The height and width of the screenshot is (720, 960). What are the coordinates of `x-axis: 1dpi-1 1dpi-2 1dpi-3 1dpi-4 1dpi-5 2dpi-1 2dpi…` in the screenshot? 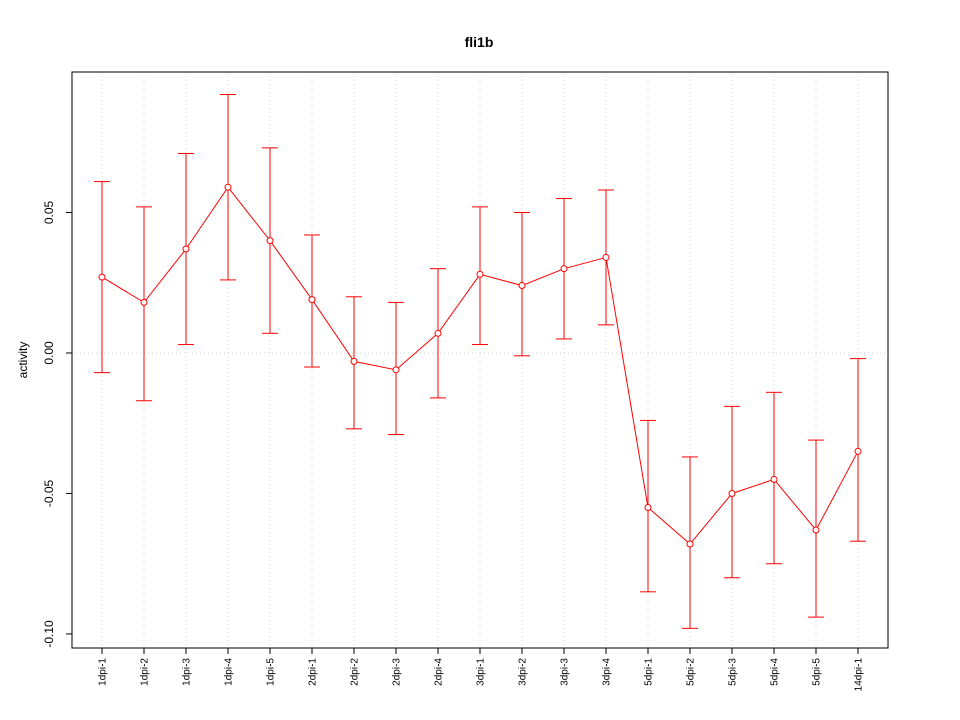 It's located at (481, 669).